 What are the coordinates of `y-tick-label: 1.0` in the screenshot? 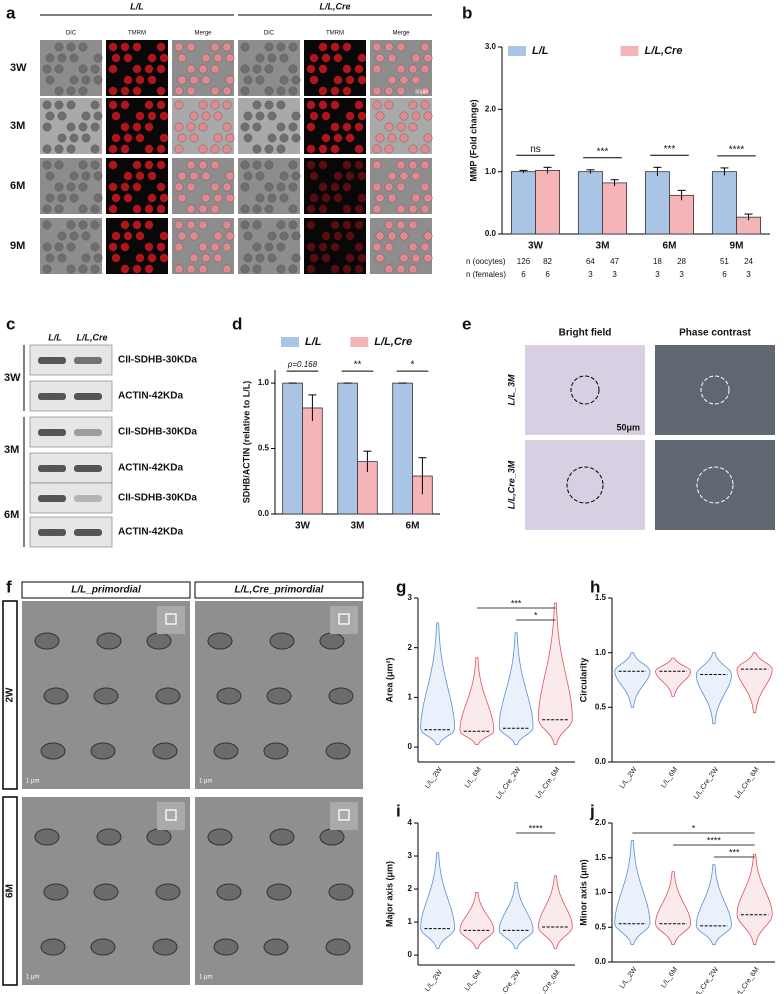 It's located at (264, 382).